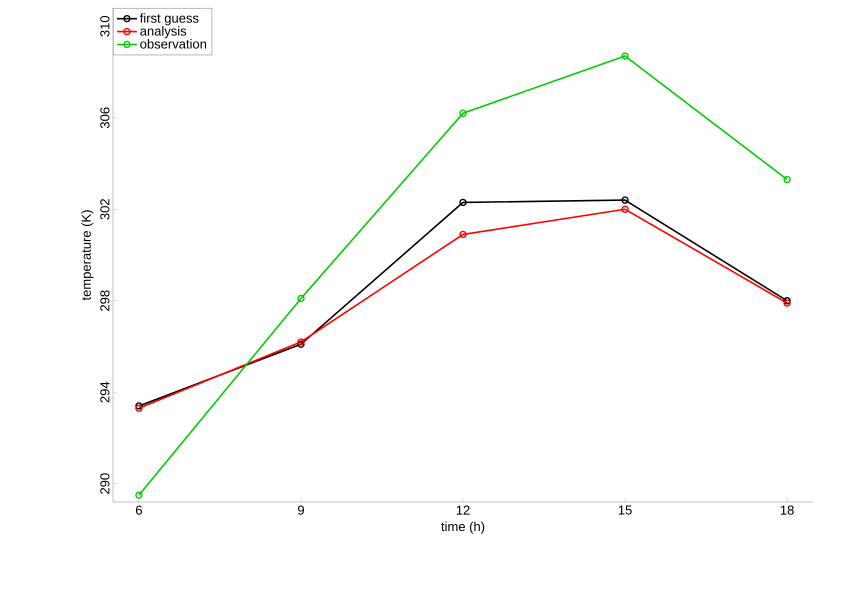 This screenshot has width=843, height=590. Describe the element at coordinates (625, 510) in the screenshot. I see `x-tick-label: 15` at that location.